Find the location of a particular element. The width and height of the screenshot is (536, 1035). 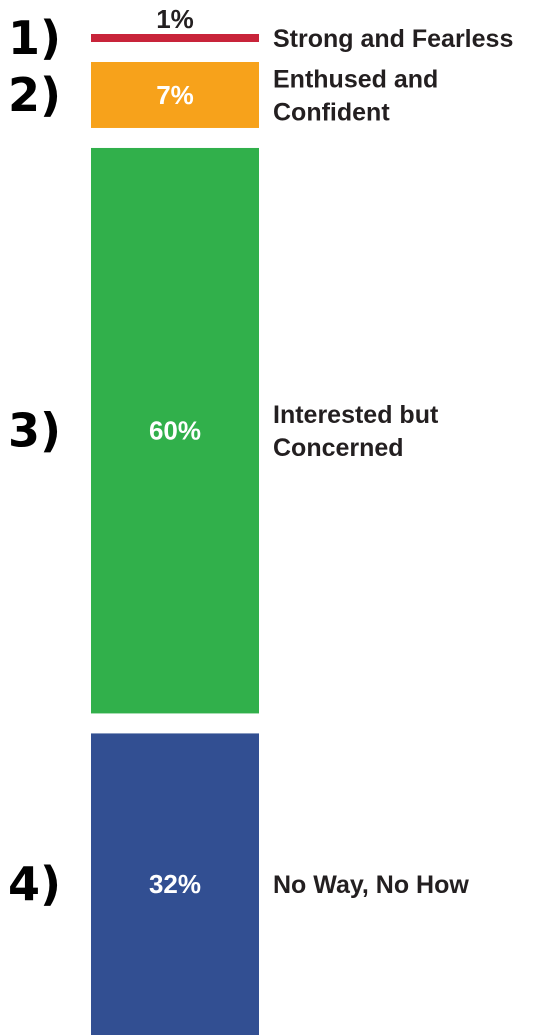

category-label-no-way-no-how: No Way, No How is located at coordinates (371, 885).